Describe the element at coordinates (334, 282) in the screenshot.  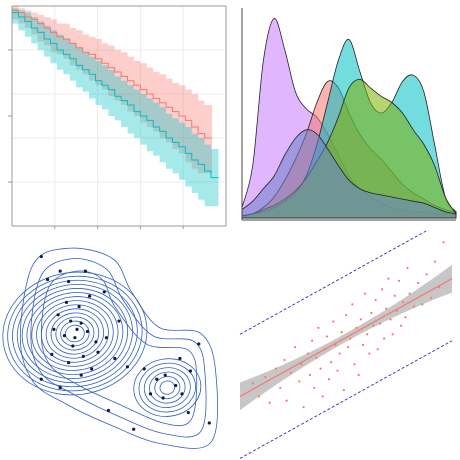
I see `upper-prediction-line` at that location.